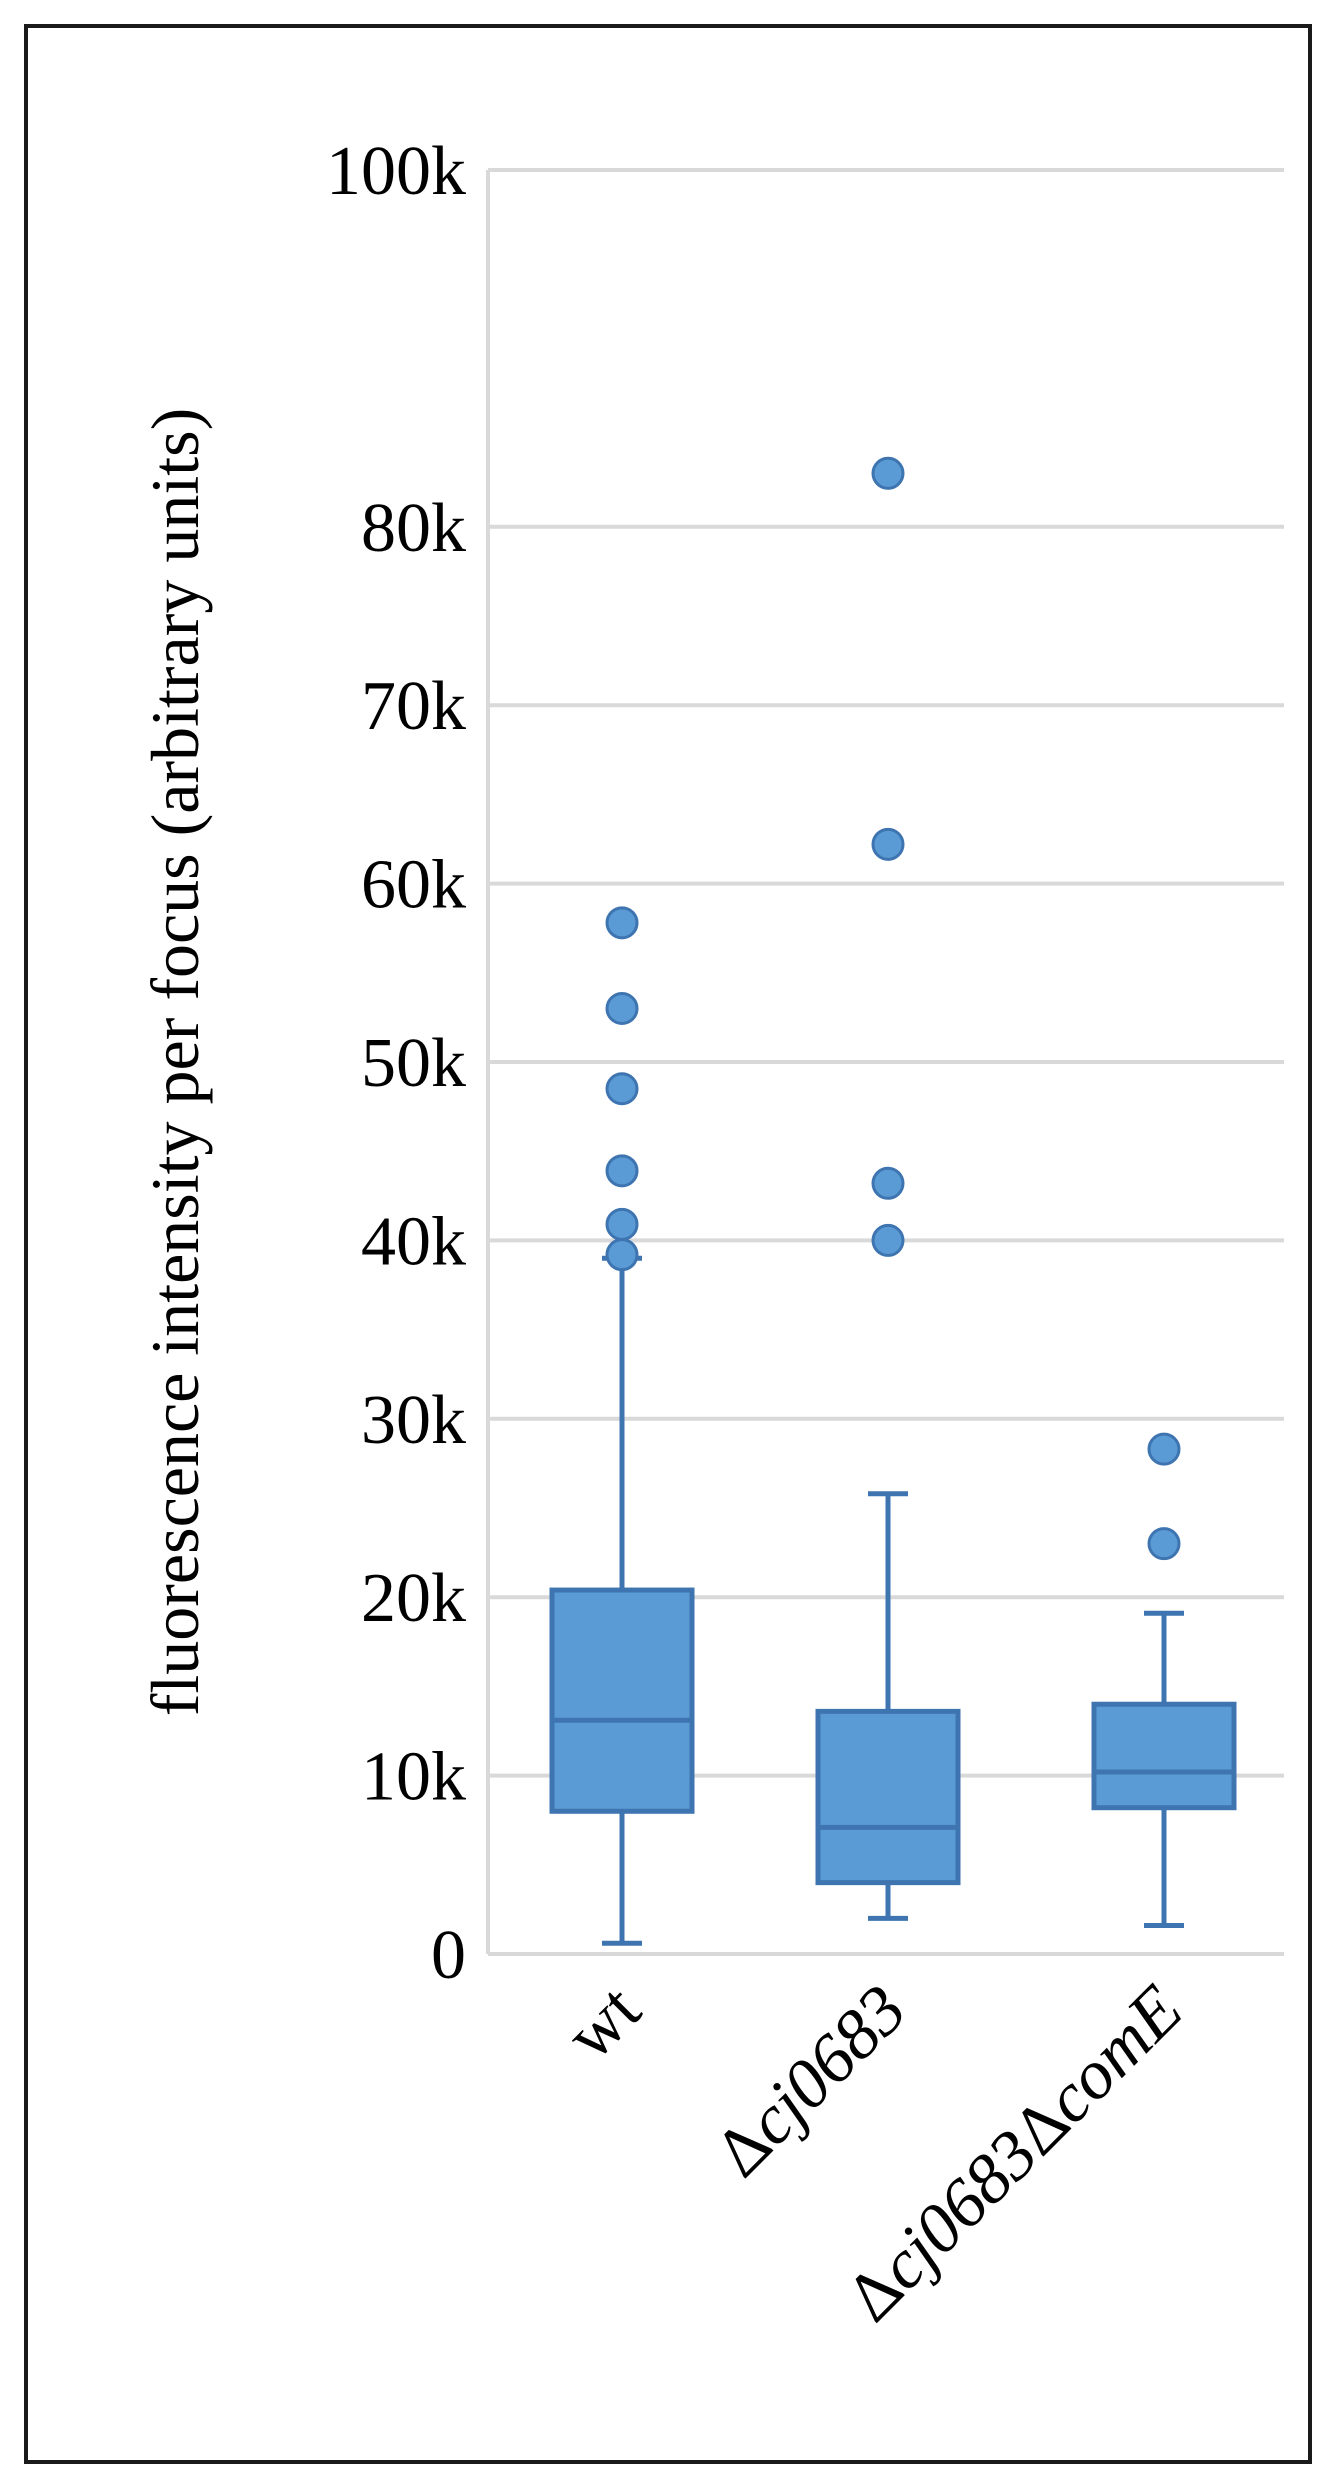 This screenshot has width=1338, height=2492. What do you see at coordinates (396, 171) in the screenshot?
I see `y-tick-label-9: 100k` at bounding box center [396, 171].